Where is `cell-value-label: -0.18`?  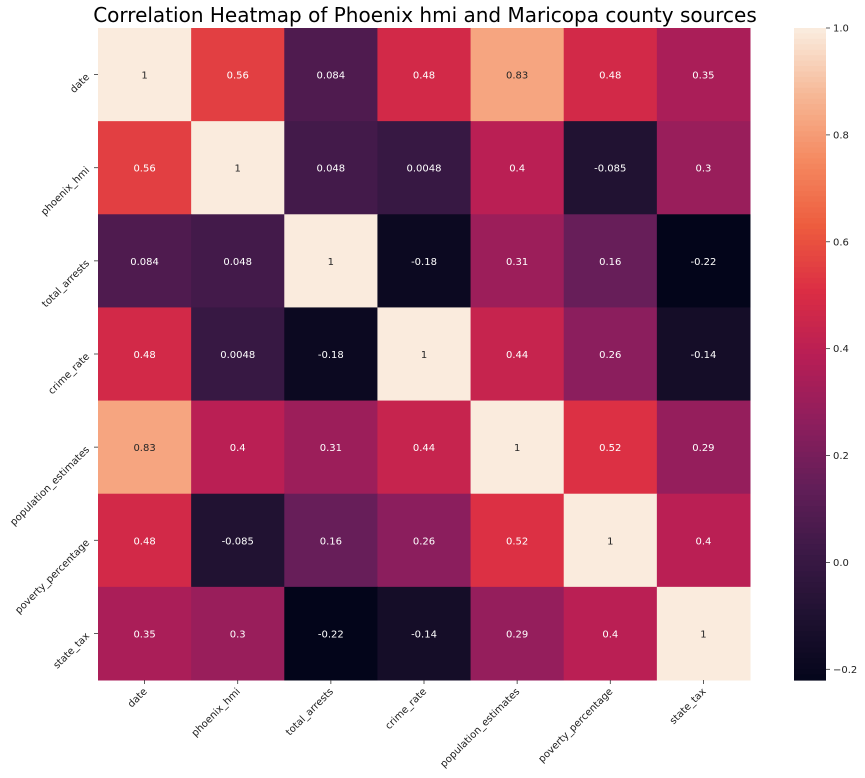 cell-value-label: -0.18 is located at coordinates (424, 262).